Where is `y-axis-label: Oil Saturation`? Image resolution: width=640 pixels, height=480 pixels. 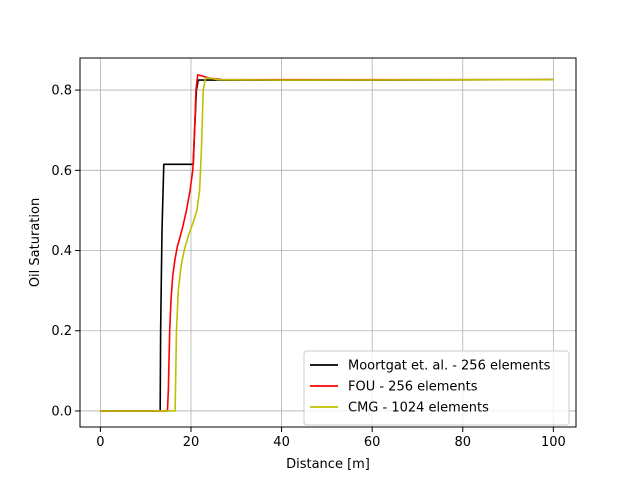
y-axis-label: Oil Saturation is located at coordinates (35, 242).